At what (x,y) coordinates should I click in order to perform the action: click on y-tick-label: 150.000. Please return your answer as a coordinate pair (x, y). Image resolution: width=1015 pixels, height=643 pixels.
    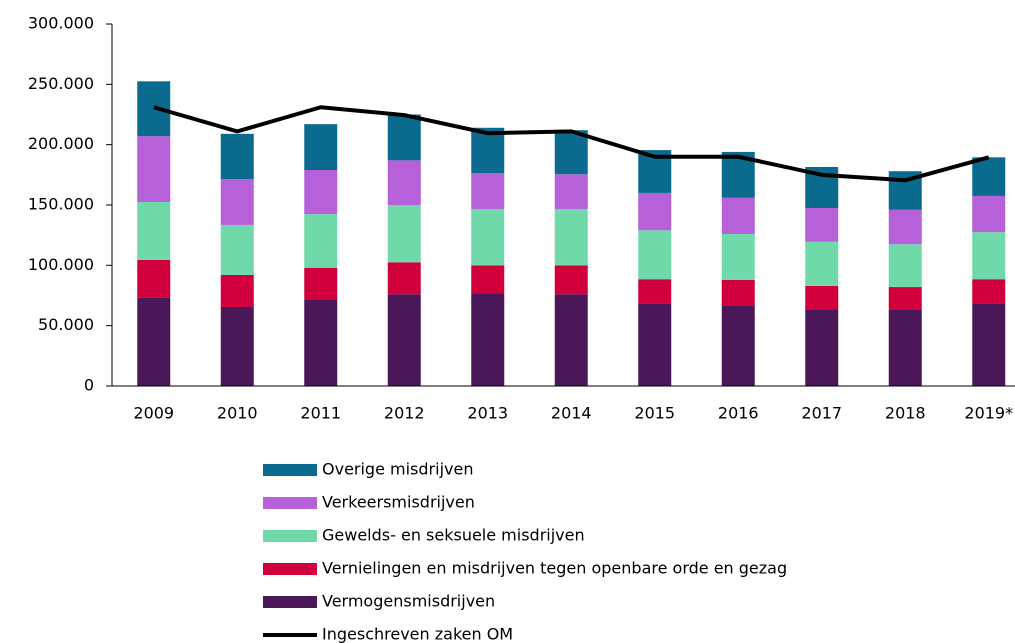
    Looking at the image, I should click on (61, 204).